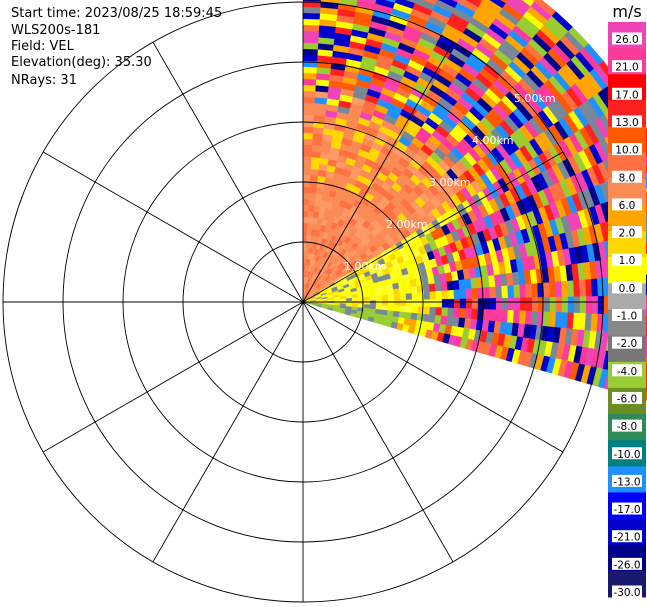  Describe the element at coordinates (626, 538) in the screenshot. I see `colorbar-tick-label: -21.0` at that location.